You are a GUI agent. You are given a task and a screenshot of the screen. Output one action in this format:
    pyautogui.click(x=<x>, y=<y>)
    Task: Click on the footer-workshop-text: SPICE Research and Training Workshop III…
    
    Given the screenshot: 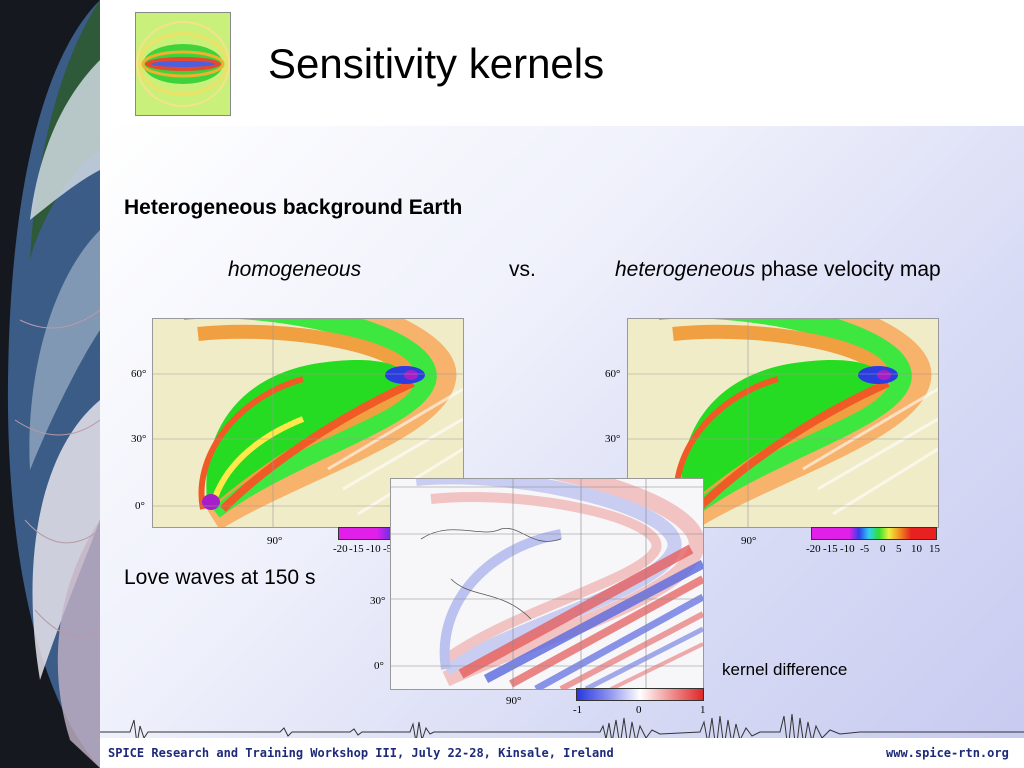 What is the action you would take?
    pyautogui.click(x=361, y=753)
    